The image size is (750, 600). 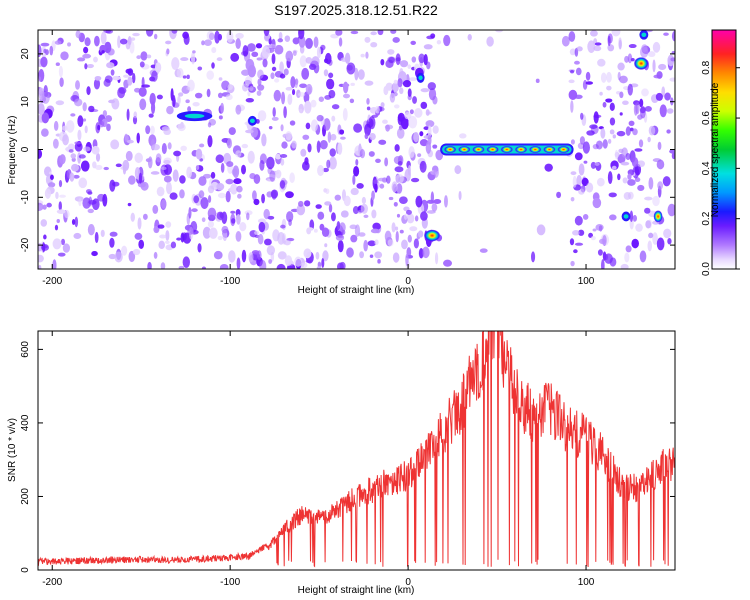 I want to click on spectrogram-y-tick-label: -20, so click(x=25, y=244).